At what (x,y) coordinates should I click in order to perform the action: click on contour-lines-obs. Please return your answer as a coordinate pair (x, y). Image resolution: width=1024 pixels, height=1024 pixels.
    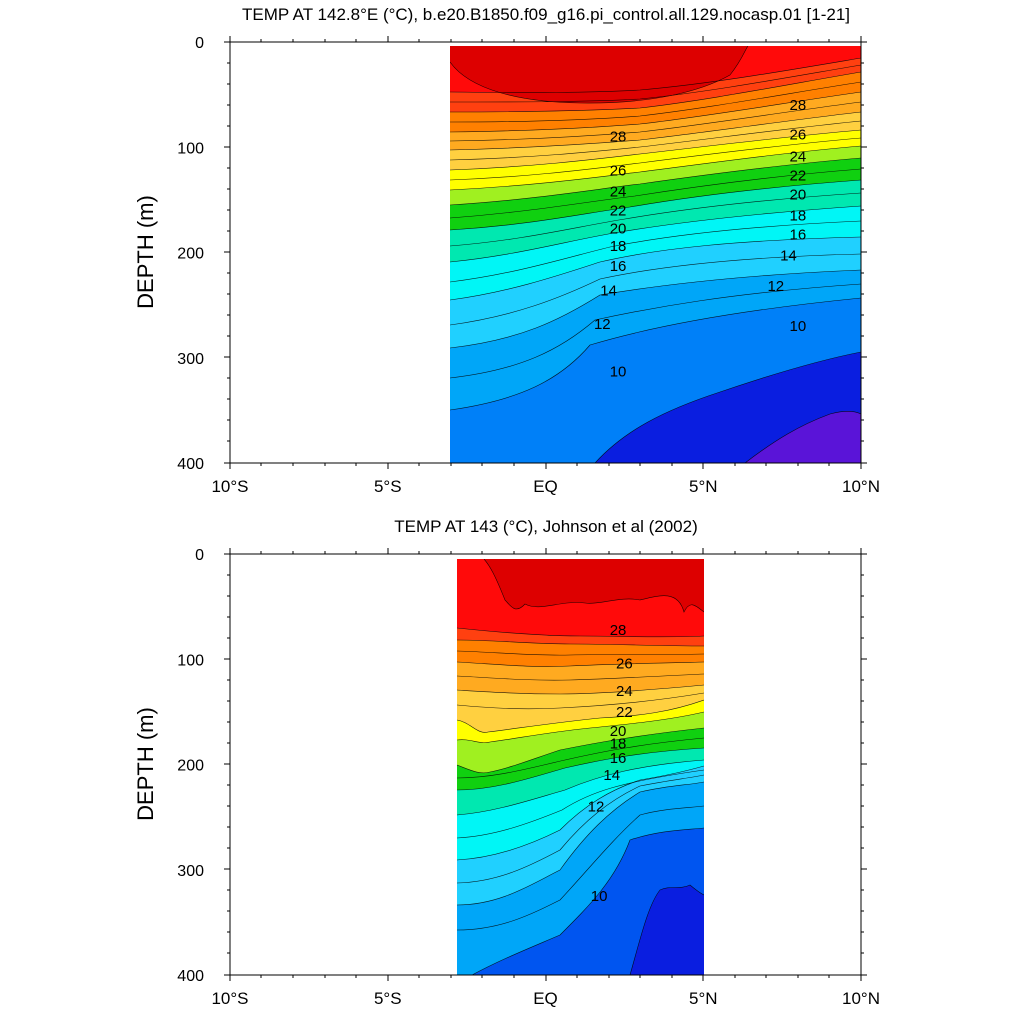
    Looking at the image, I should click on (580, 767).